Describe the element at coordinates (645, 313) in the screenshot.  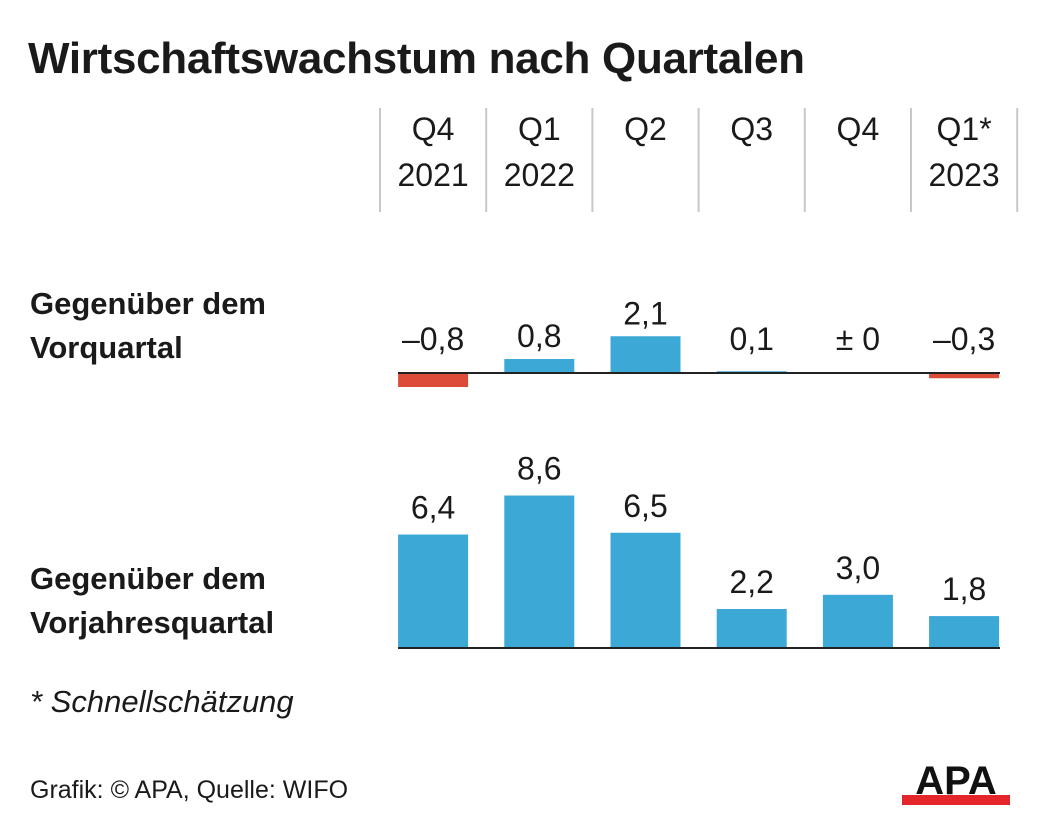
I see `qoq-value-label: 2,1` at that location.